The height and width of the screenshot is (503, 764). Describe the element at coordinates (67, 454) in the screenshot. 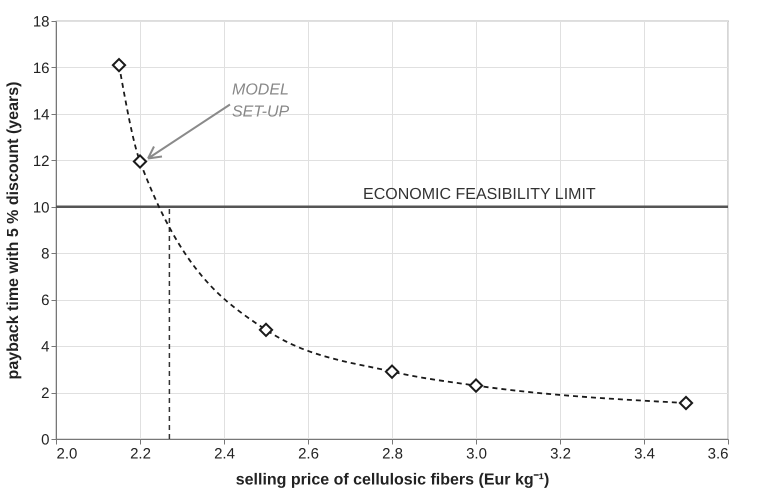

I see `x-tick-label: 2.0` at that location.